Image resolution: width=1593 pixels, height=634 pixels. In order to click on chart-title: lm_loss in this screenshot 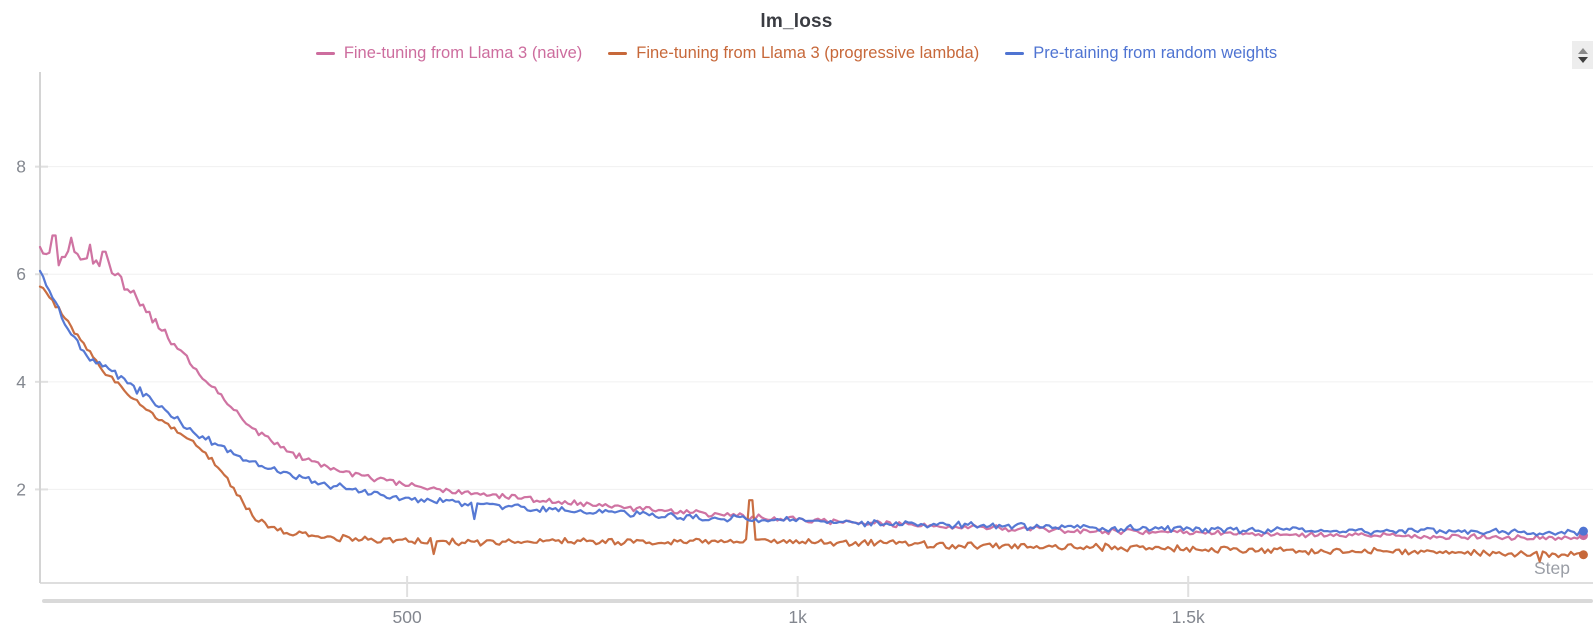, I will do `click(796, 21)`.